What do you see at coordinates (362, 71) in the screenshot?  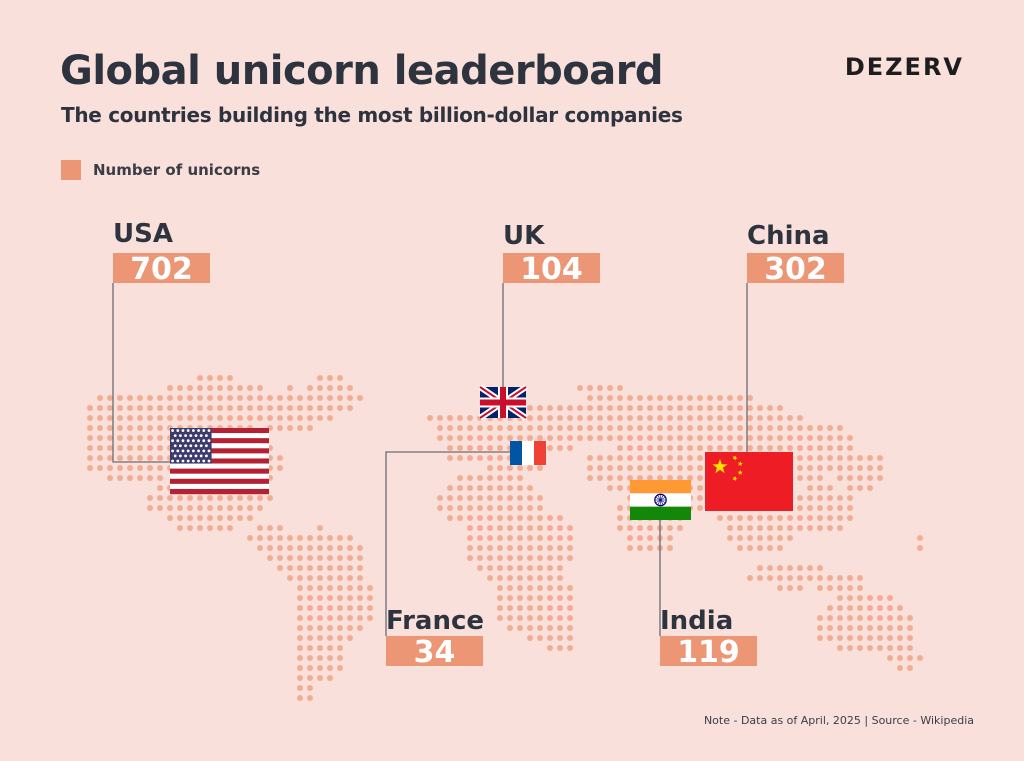 I see `chart-title: Global unicorn leaderboard` at bounding box center [362, 71].